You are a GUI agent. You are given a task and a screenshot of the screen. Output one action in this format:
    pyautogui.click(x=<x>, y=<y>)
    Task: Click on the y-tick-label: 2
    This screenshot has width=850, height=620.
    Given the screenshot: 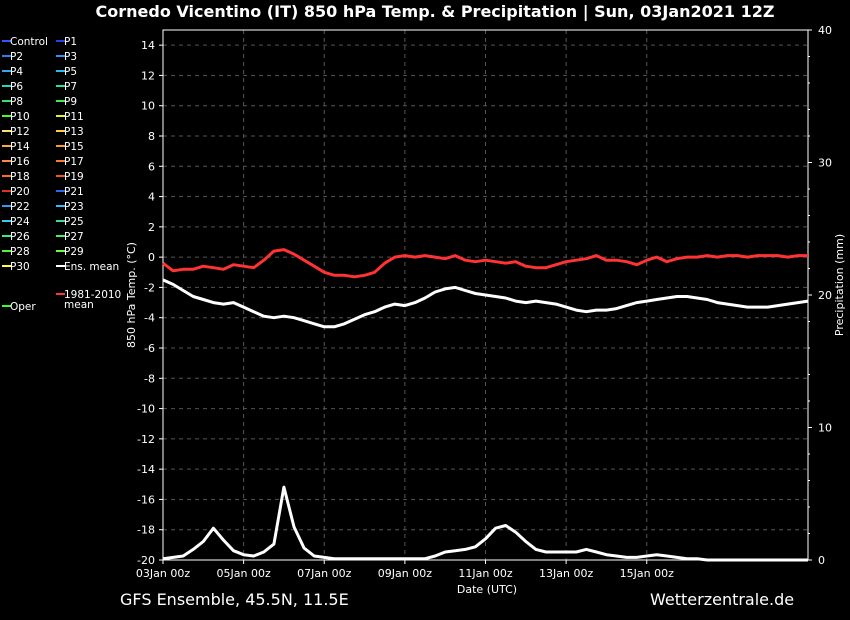 What is the action you would take?
    pyautogui.click(x=151, y=227)
    